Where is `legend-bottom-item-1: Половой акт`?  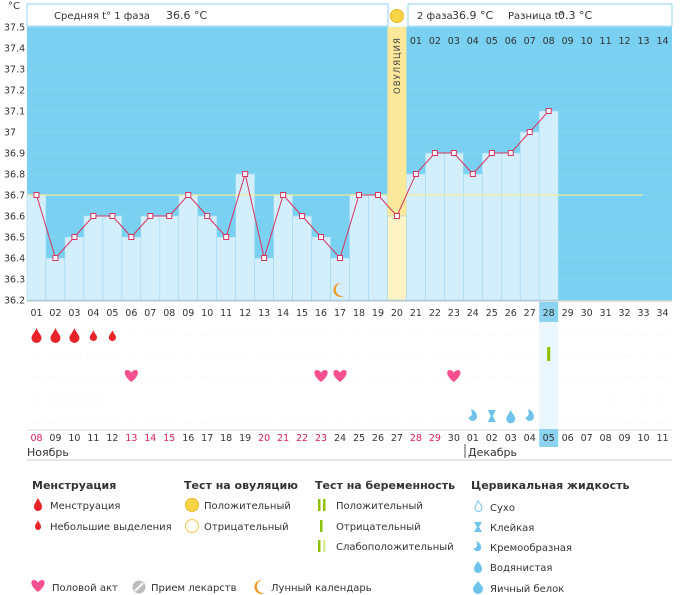
legend-bottom-item-1: Половой акт is located at coordinates (85, 588).